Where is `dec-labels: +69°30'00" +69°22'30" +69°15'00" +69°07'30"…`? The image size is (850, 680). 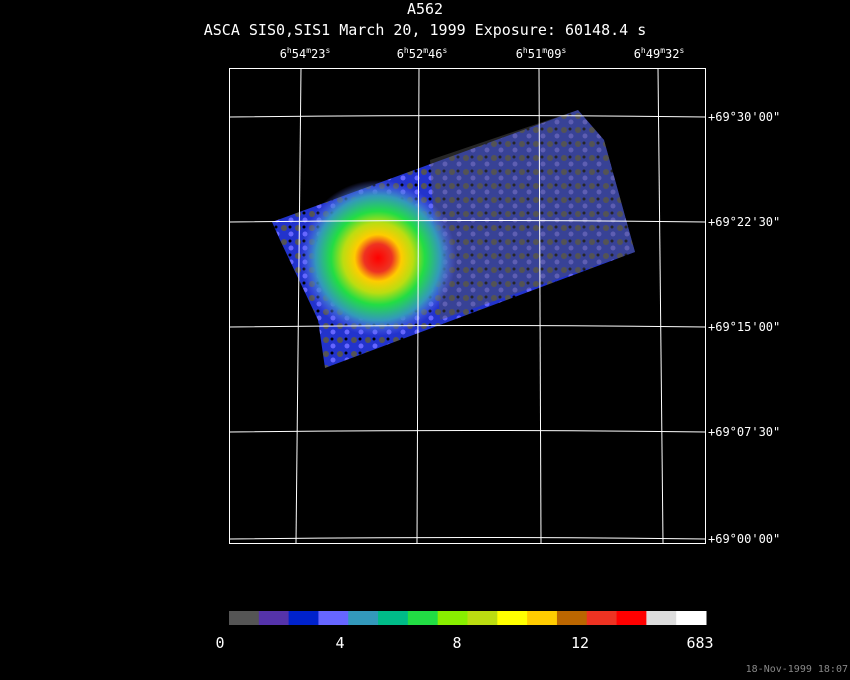 dec-labels: +69°30'00" +69°22'30" +69°15'00" +69°07'30"… is located at coordinates (744, 328).